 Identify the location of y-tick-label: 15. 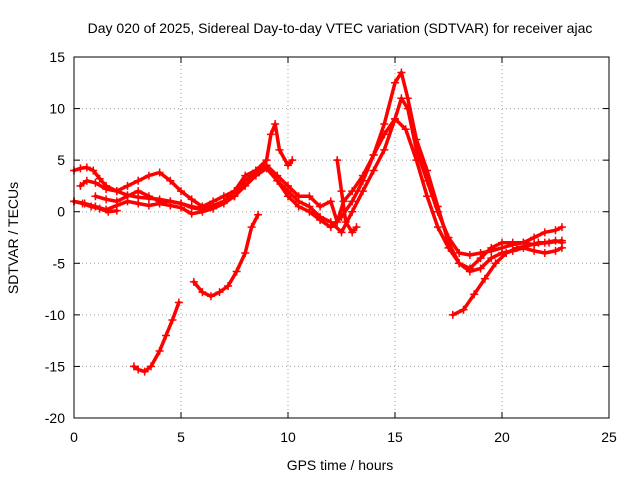
(57, 57).